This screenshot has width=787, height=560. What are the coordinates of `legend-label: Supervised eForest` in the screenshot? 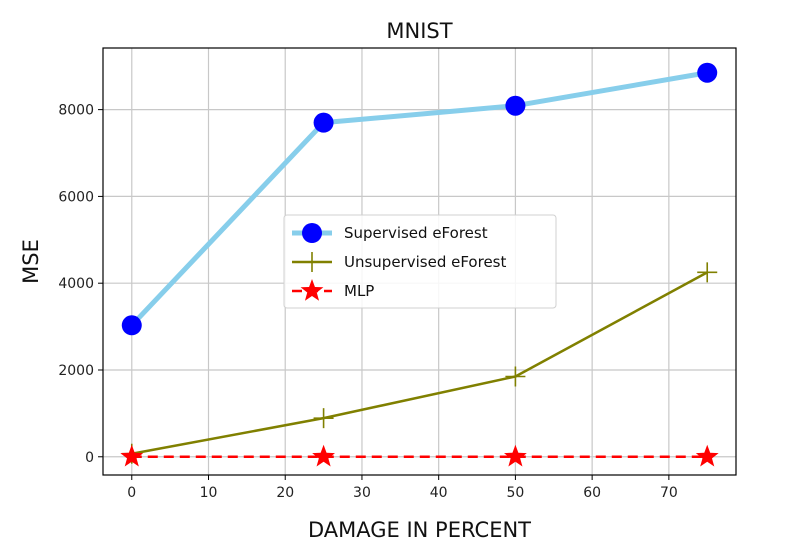 It's located at (416, 233).